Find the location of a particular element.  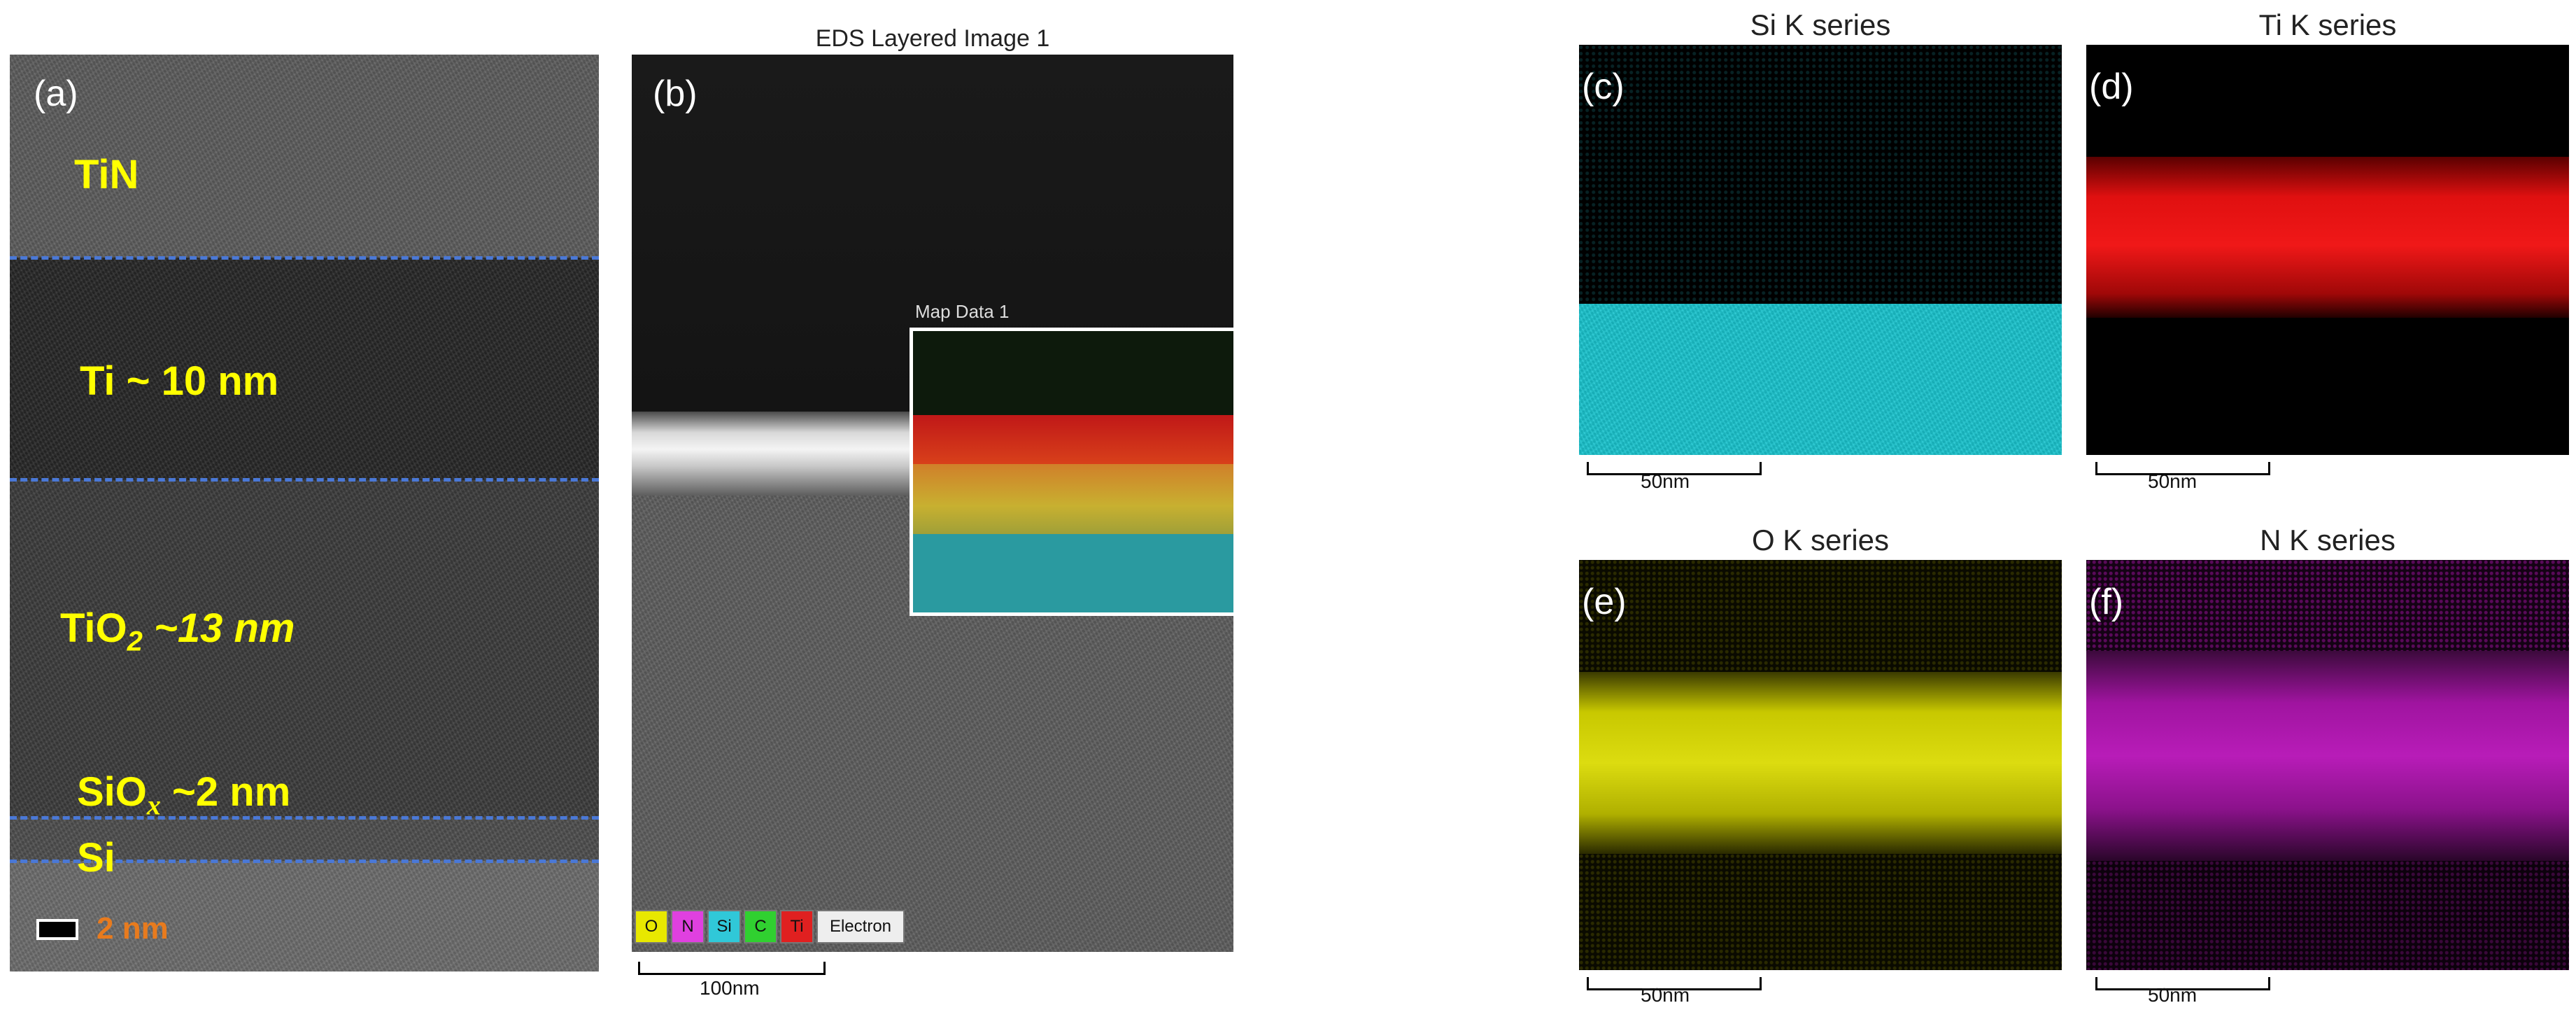

tin-layer-region is located at coordinates (304, 156).